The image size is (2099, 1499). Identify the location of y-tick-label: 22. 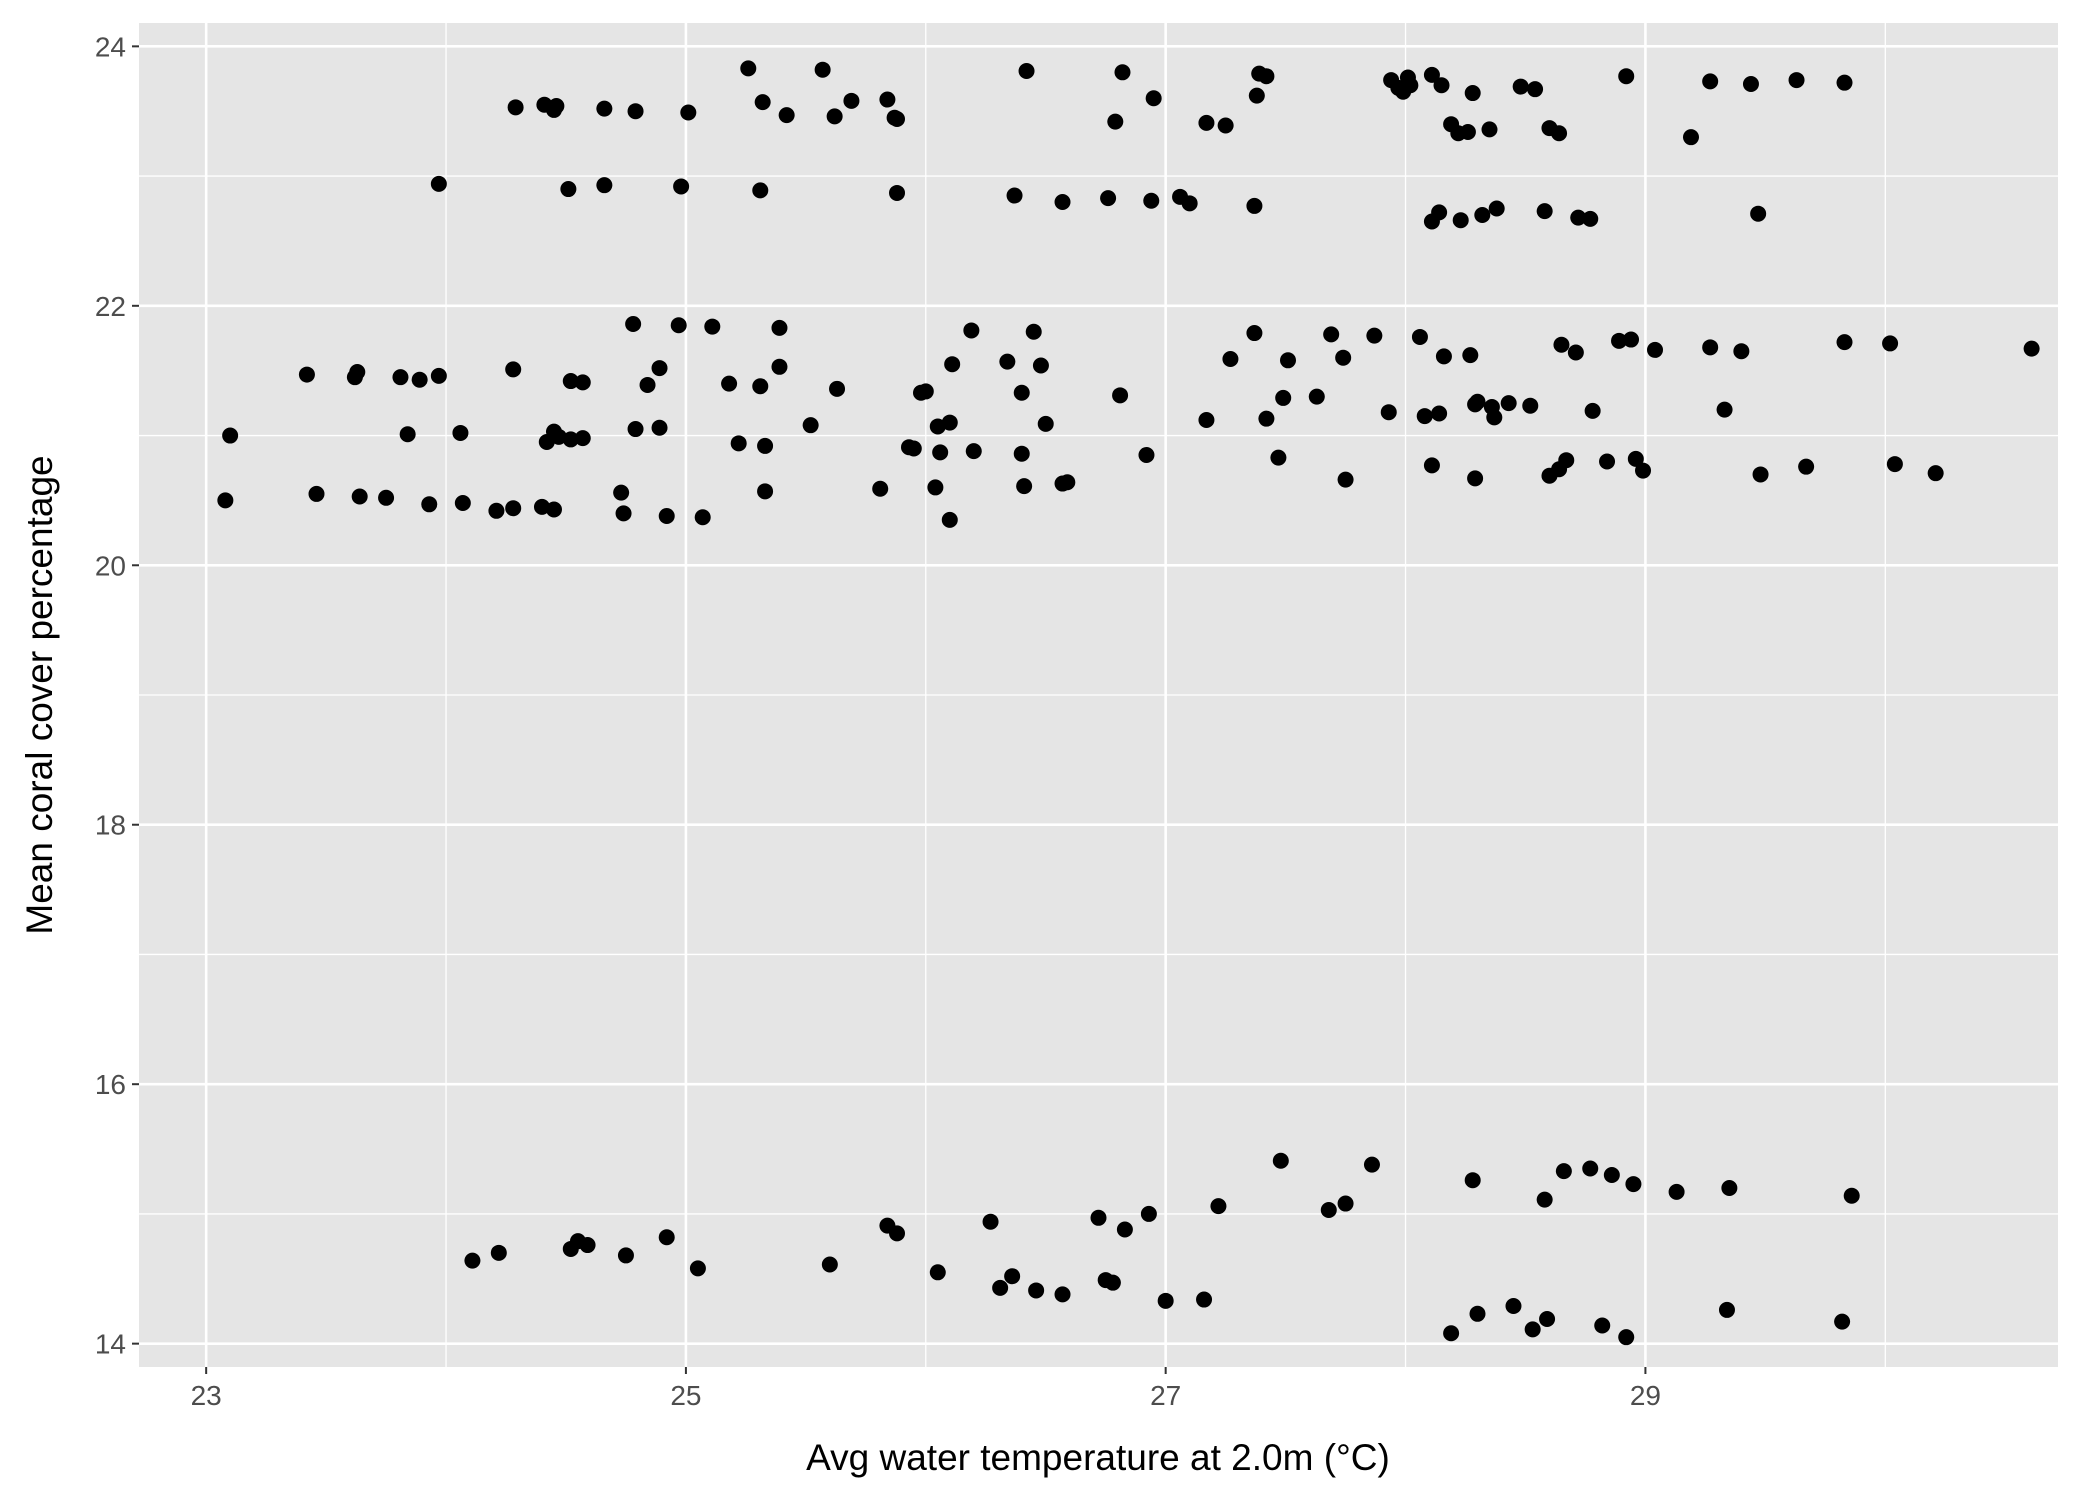
(110, 306).